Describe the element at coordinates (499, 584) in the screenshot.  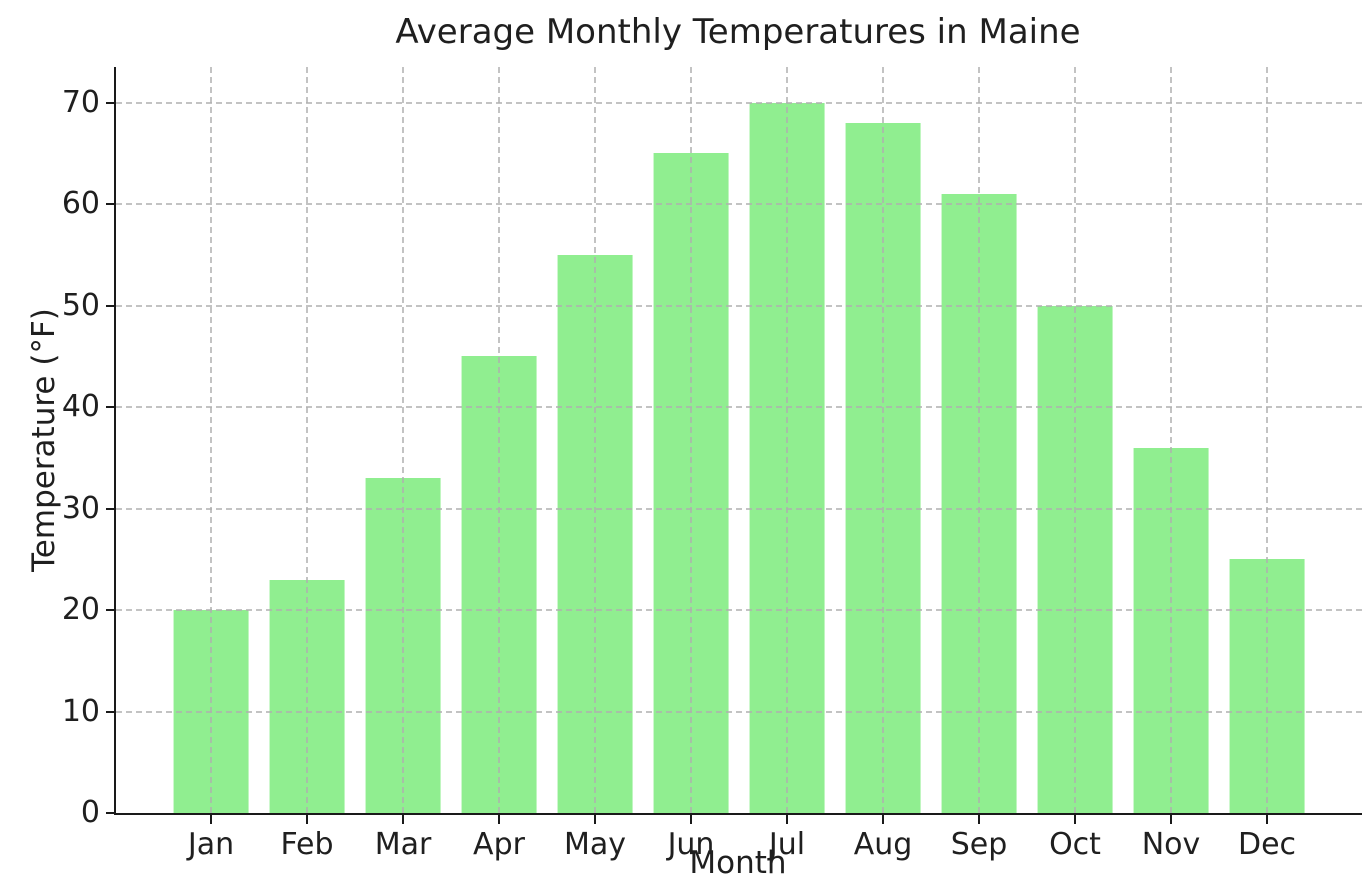
I see `bar-apr` at that location.